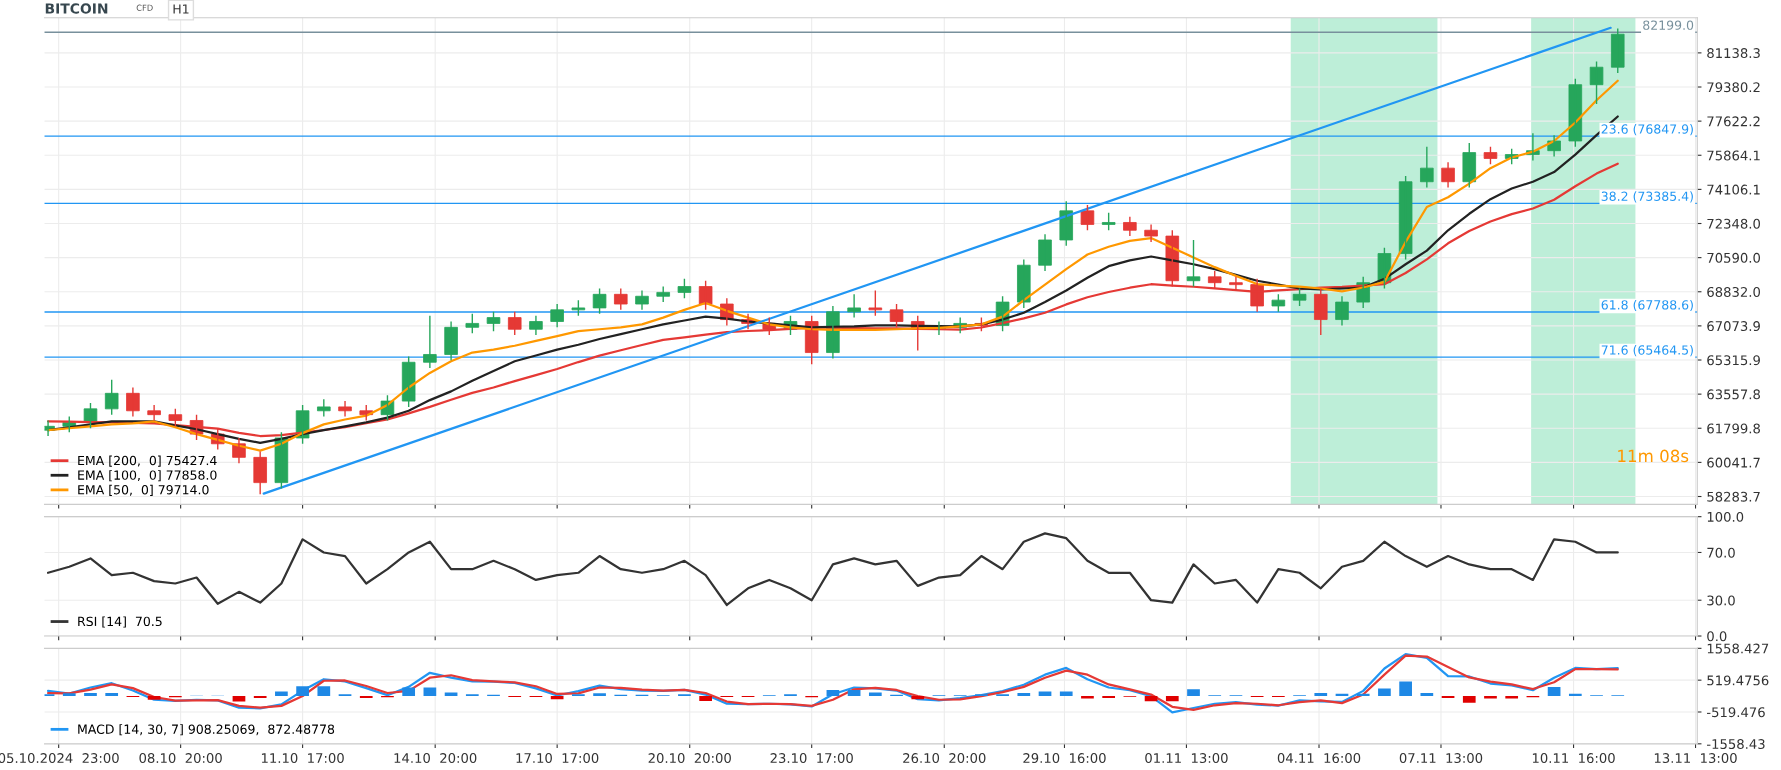 The width and height of the screenshot is (1781, 770). Describe the element at coordinates (1733, 394) in the screenshot. I see `y-tick-label: 63557.8` at that location.